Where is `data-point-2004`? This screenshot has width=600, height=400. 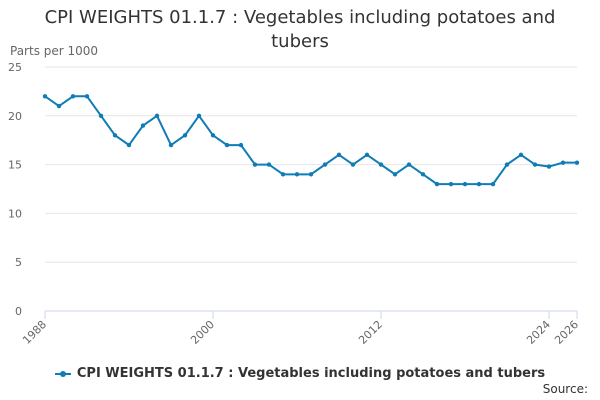 data-point-2004 is located at coordinates (269, 164).